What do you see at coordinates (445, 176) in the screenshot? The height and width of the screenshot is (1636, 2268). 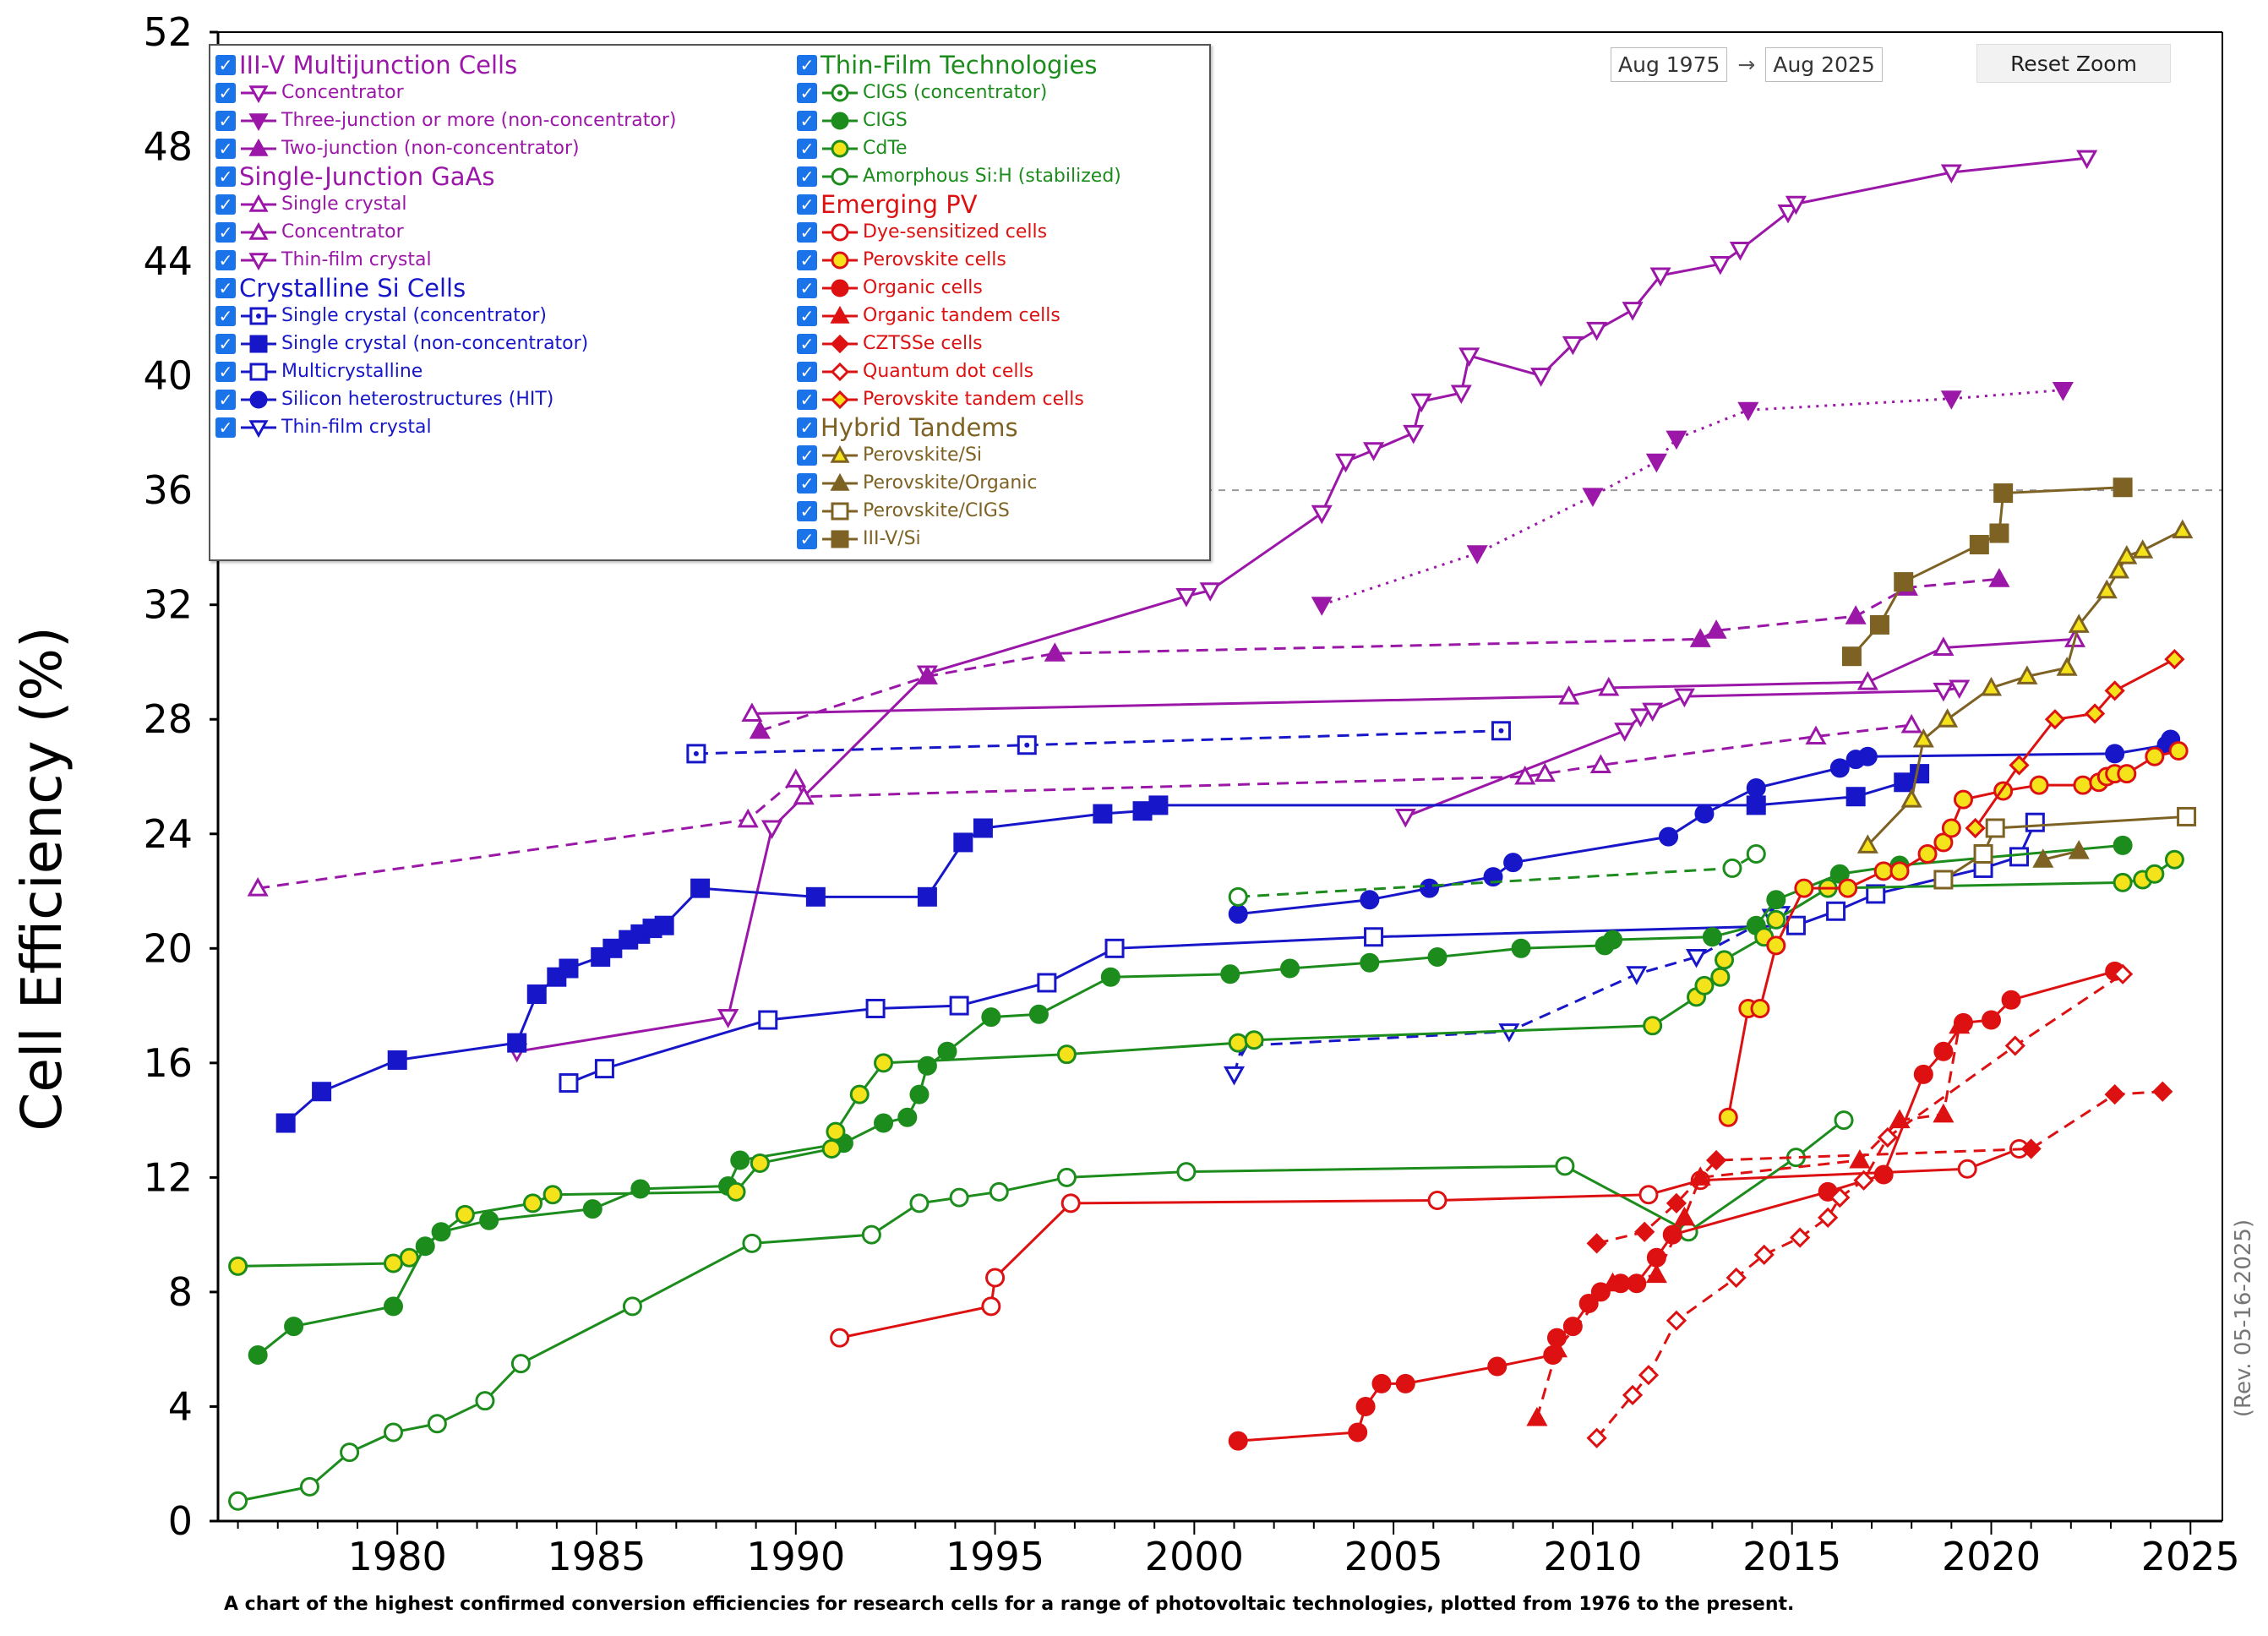 I see `legend-group-header: ✓ Single-Junction GaAs` at bounding box center [445, 176].